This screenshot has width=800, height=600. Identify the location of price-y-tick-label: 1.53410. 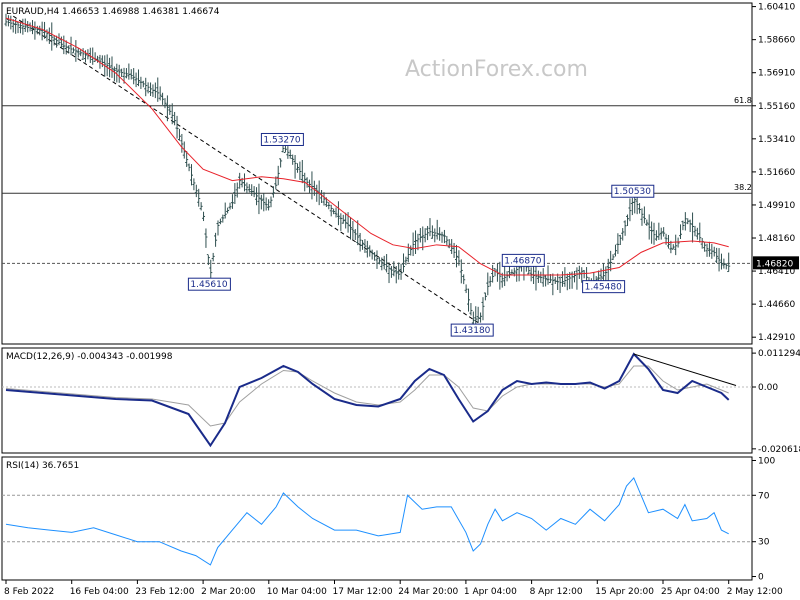
(776, 140).